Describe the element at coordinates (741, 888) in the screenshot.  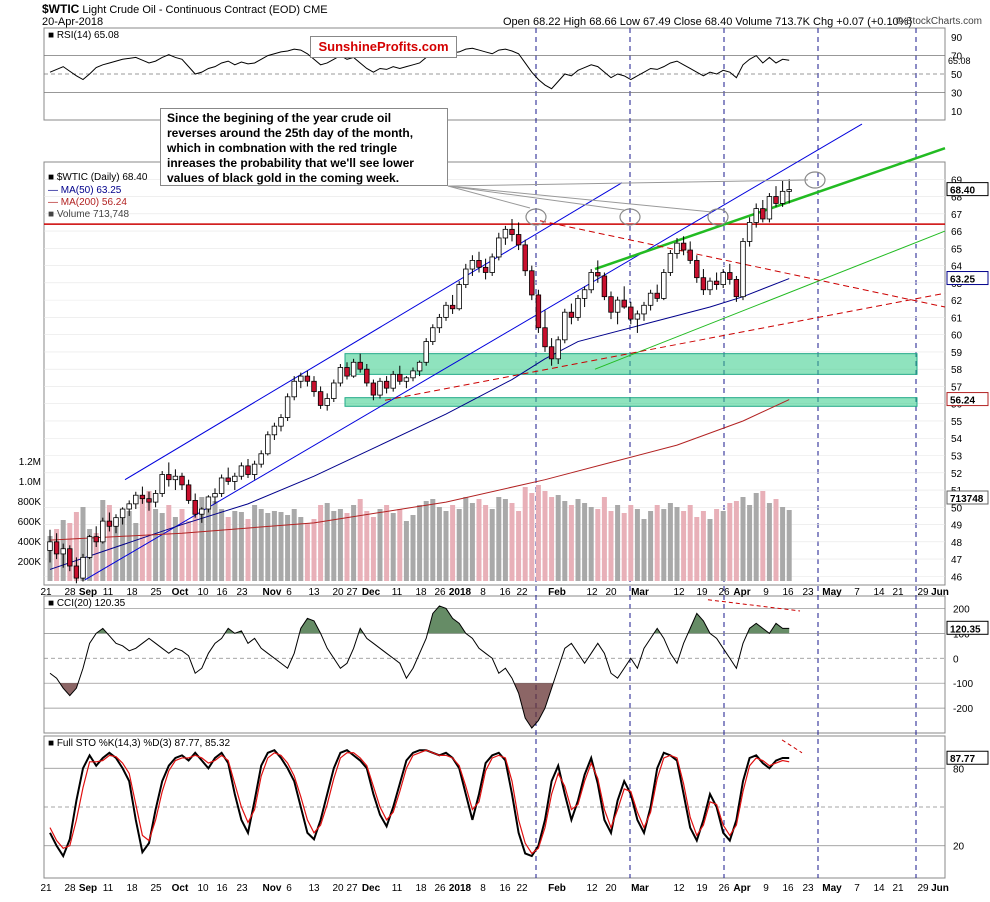
I see `x-axis-label-bottom: Apr` at that location.